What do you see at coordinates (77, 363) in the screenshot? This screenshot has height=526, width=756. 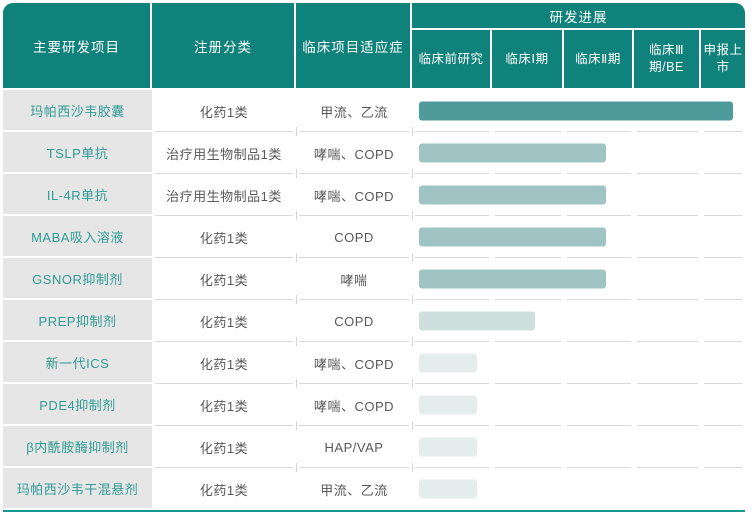 I see `project-name-cell: 新一代ICS` at bounding box center [77, 363].